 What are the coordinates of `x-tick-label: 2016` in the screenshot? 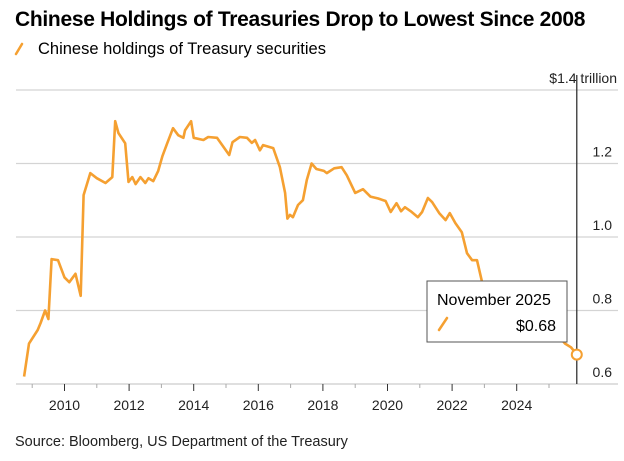 It's located at (258, 405).